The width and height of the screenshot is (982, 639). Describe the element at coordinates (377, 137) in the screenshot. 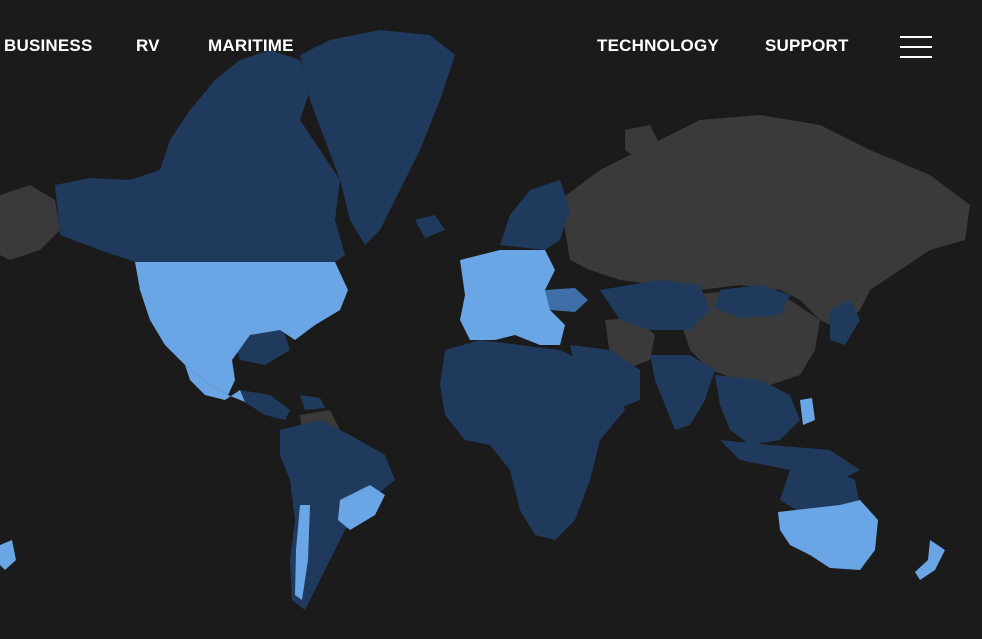

I see `greenland-region` at that location.